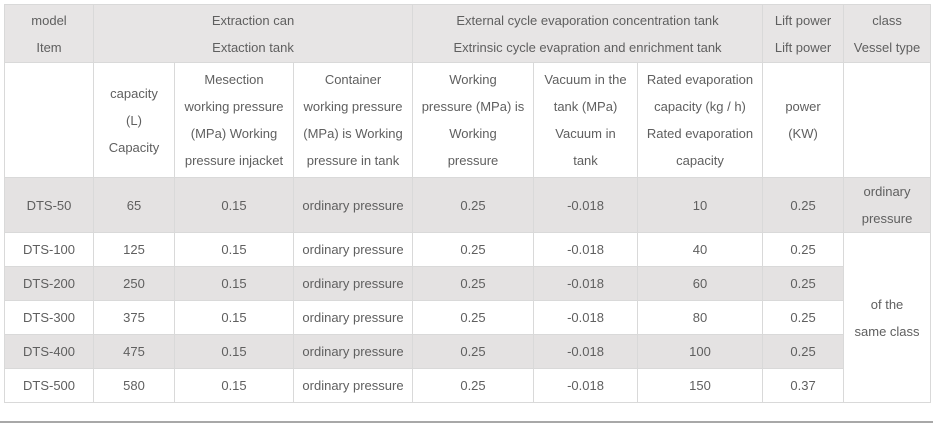 This screenshot has height=423, width=933. What do you see at coordinates (803, 33) in the screenshot?
I see `header-lift-power: Lift power Lift power` at bounding box center [803, 33].